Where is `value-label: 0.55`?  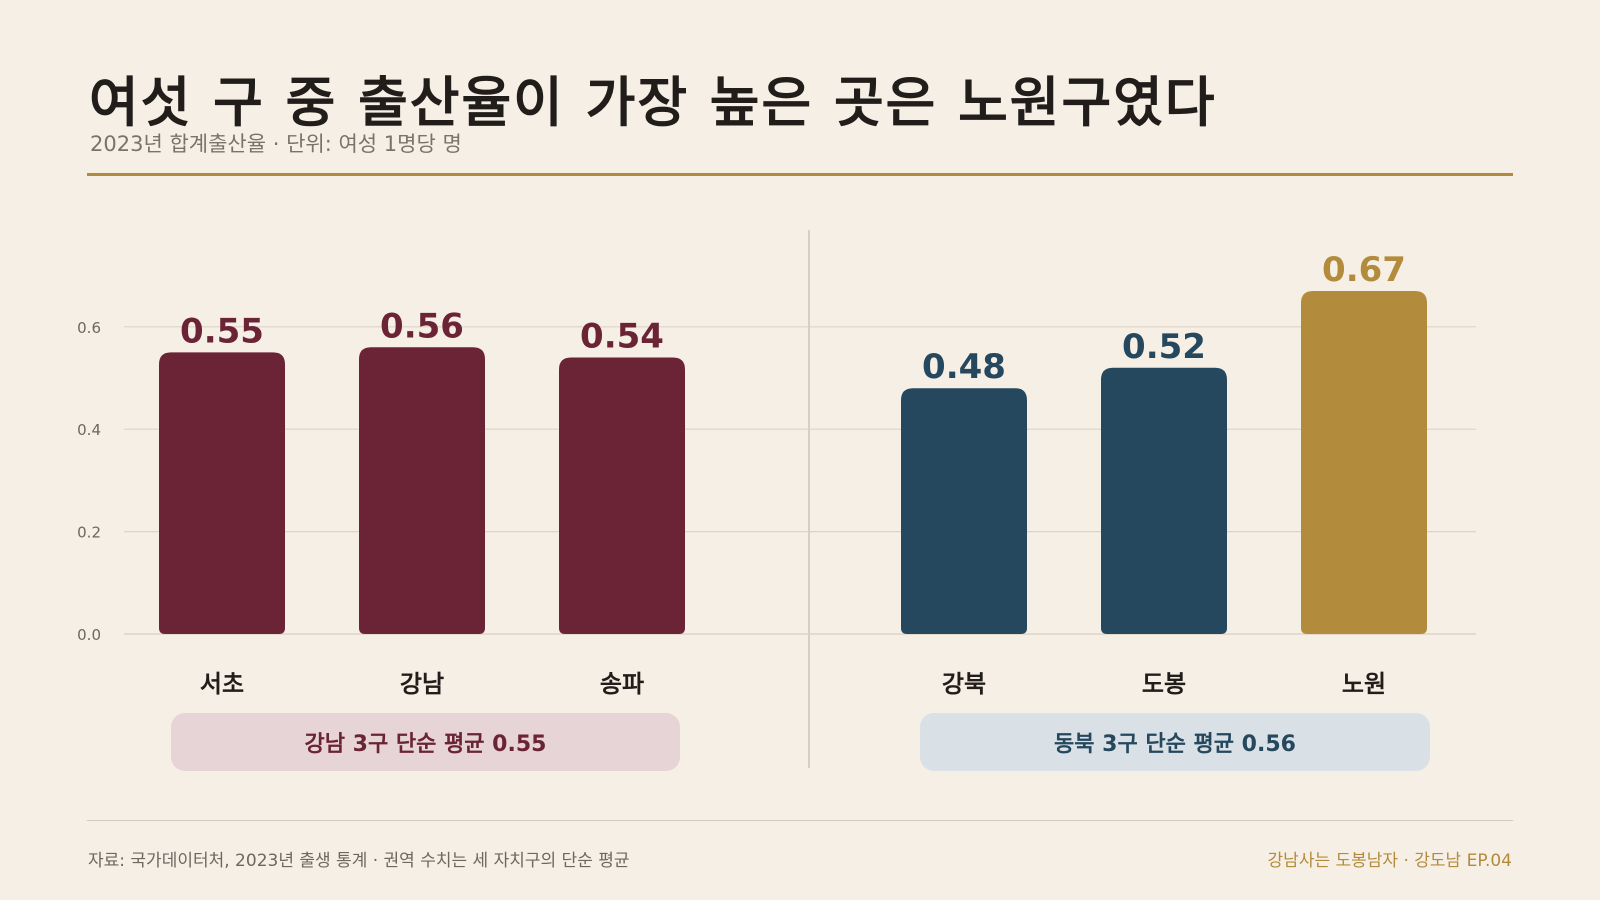
value-label: 0.55 is located at coordinates (222, 331).